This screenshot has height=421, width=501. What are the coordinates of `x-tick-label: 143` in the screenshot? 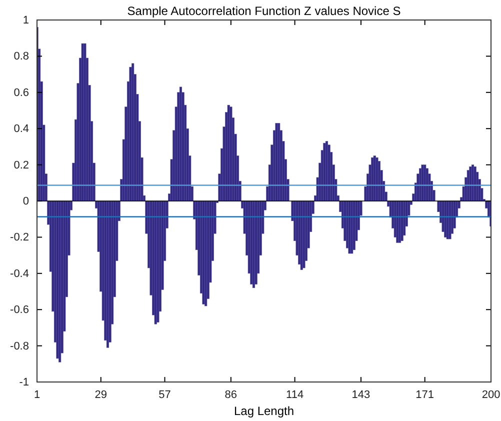 It's located at (361, 394).